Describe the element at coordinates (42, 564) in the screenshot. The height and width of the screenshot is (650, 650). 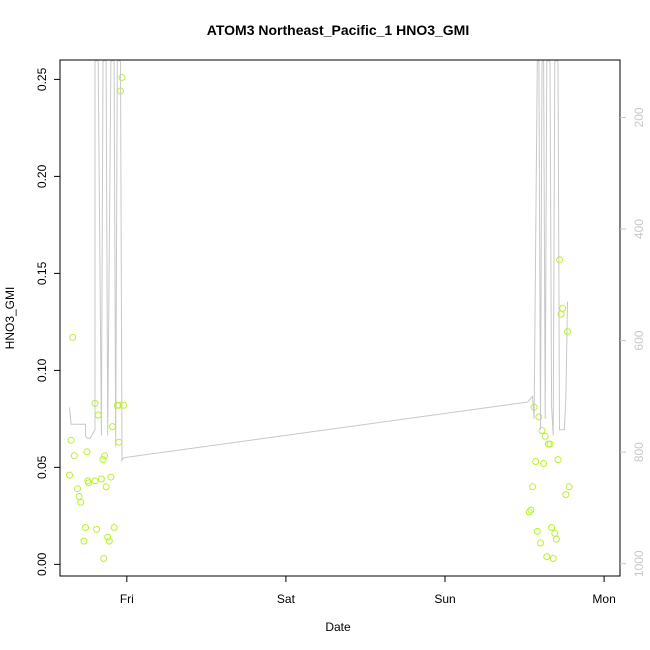
I see `y-tick-label: 0.00` at that location.